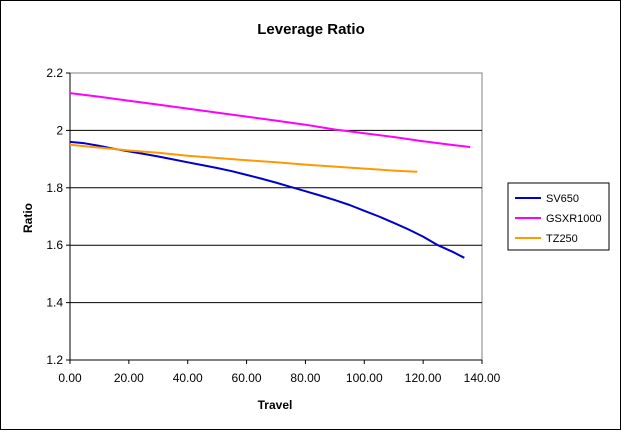  What do you see at coordinates (562, 239) in the screenshot?
I see `legend-label-tz250: TZ250` at bounding box center [562, 239].